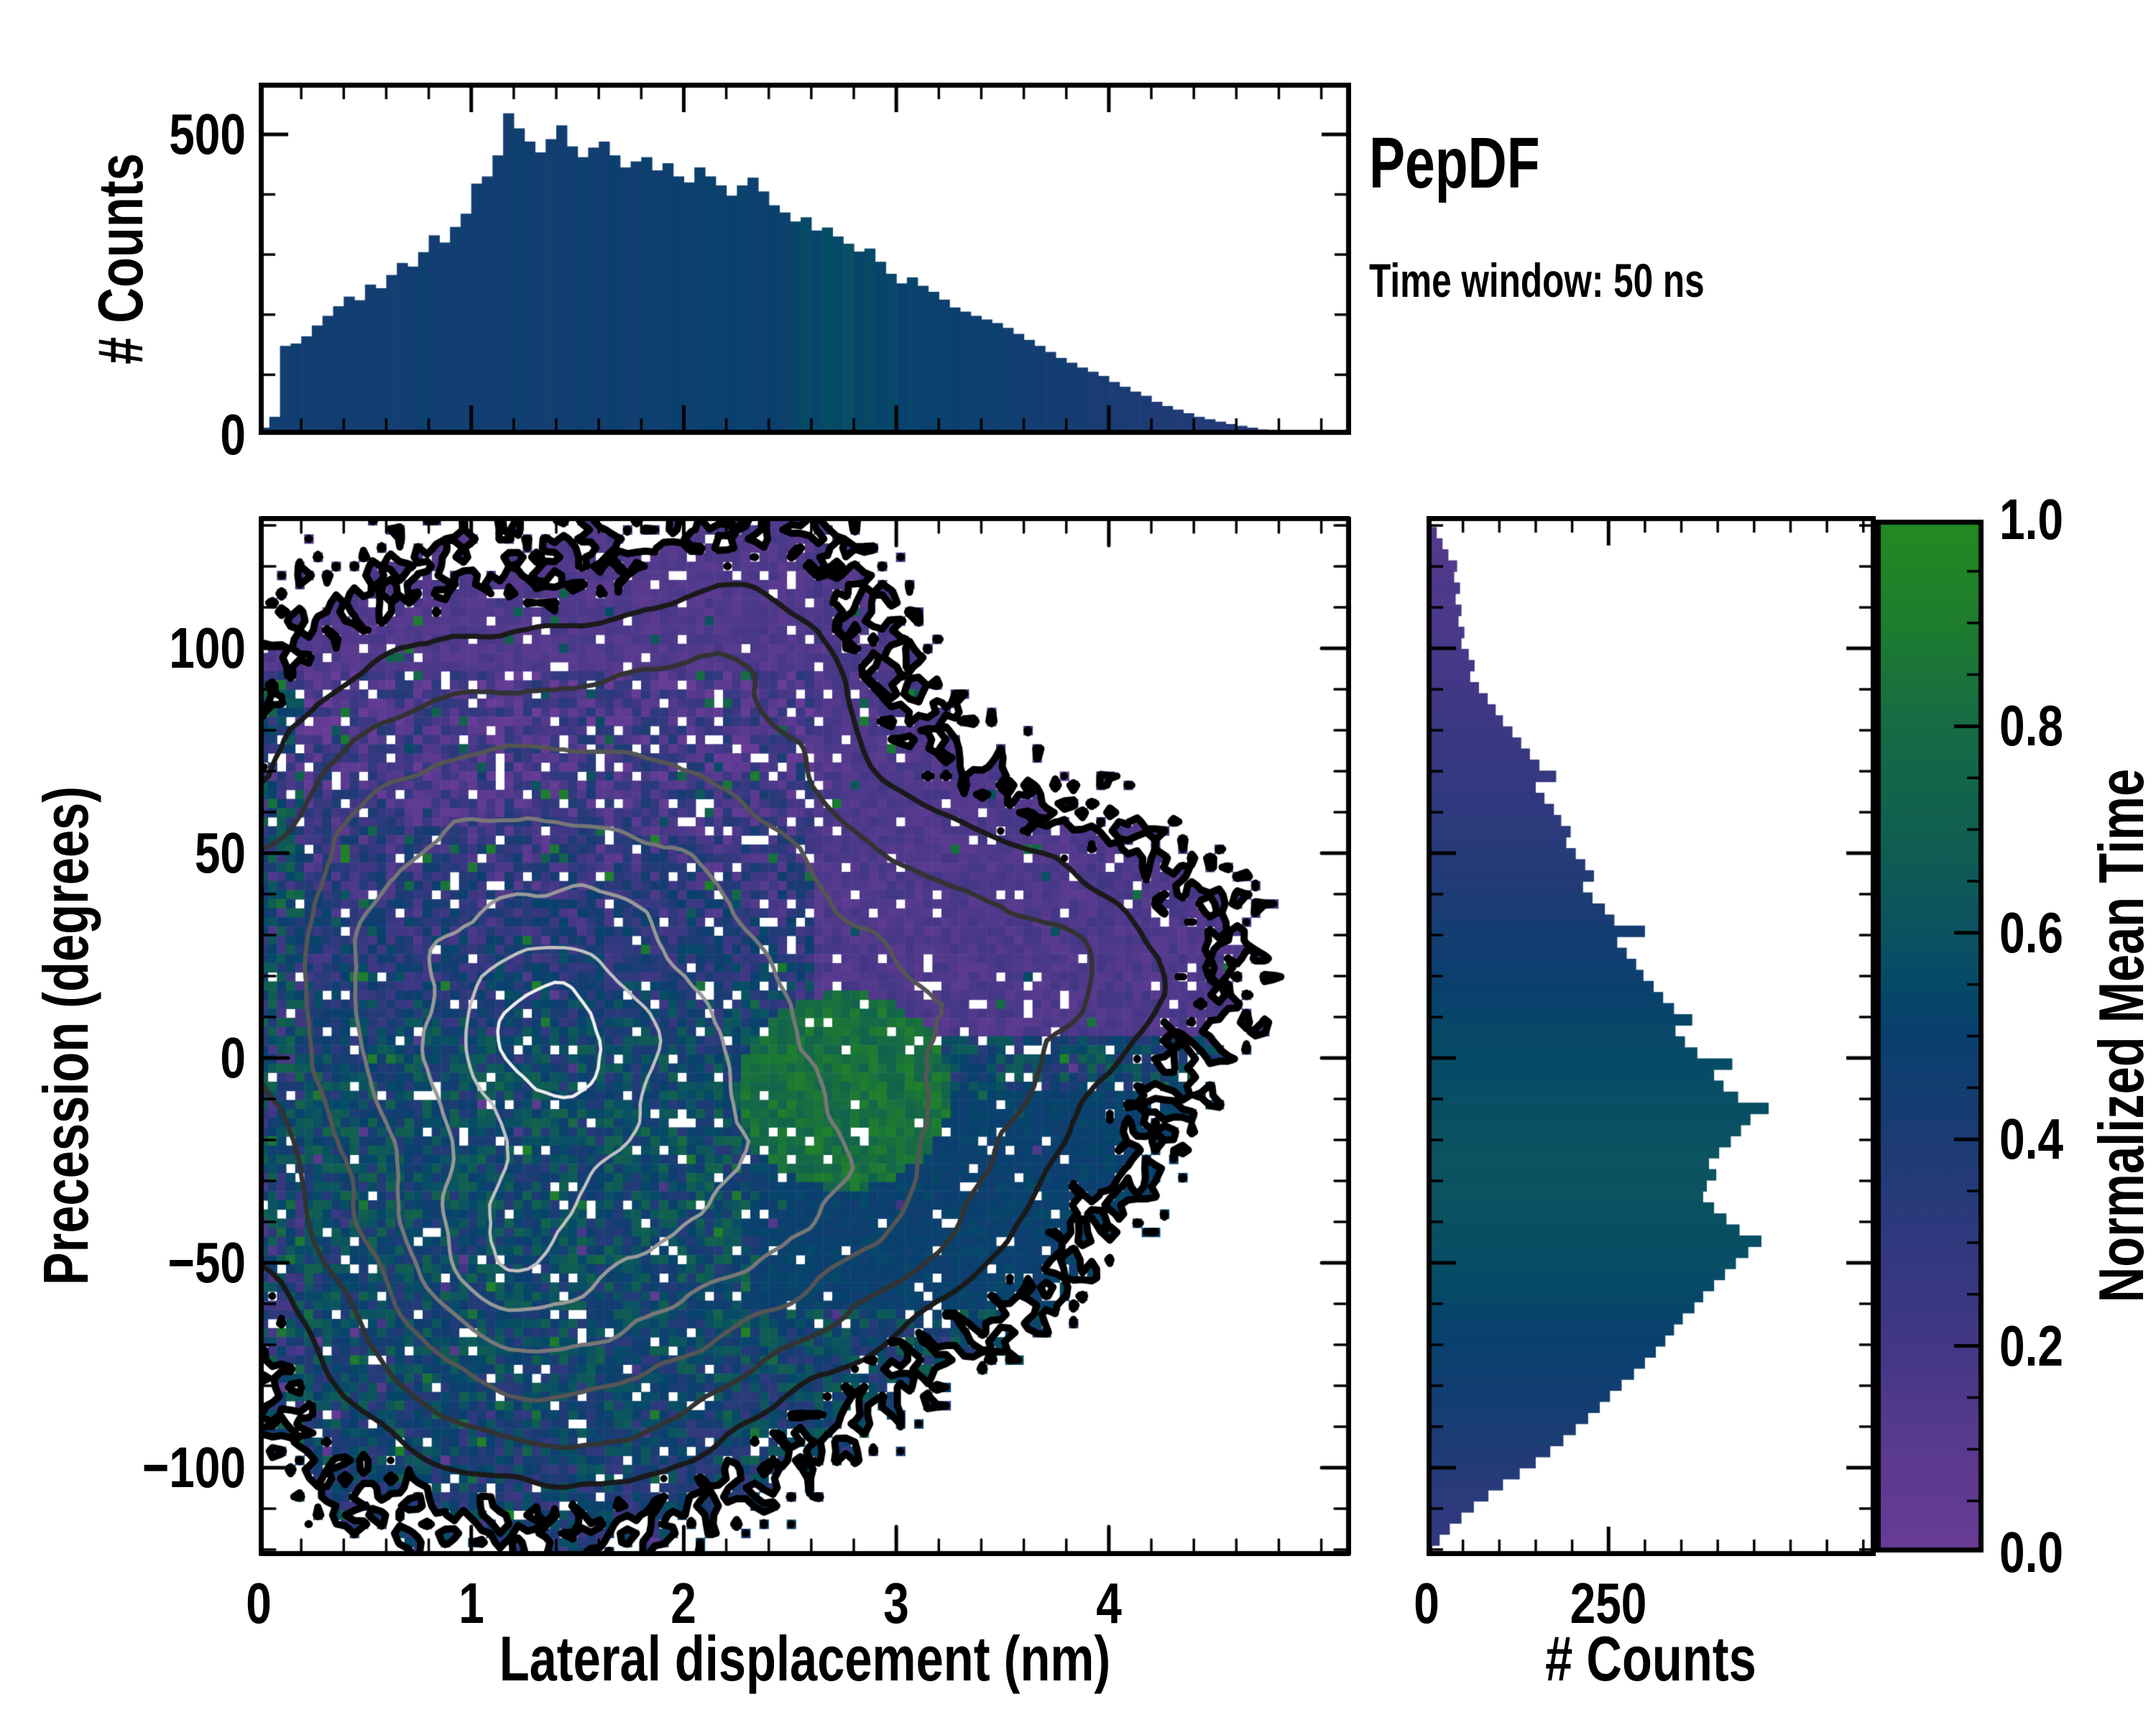  I want to click on colorbar-canvas, so click(1930, 1036).